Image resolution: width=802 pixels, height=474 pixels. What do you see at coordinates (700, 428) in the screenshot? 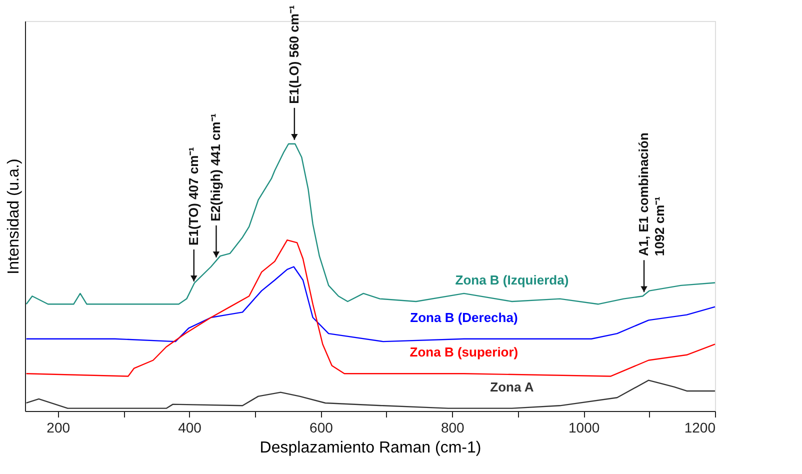
I see `x-tick-label: 1200` at bounding box center [700, 428].